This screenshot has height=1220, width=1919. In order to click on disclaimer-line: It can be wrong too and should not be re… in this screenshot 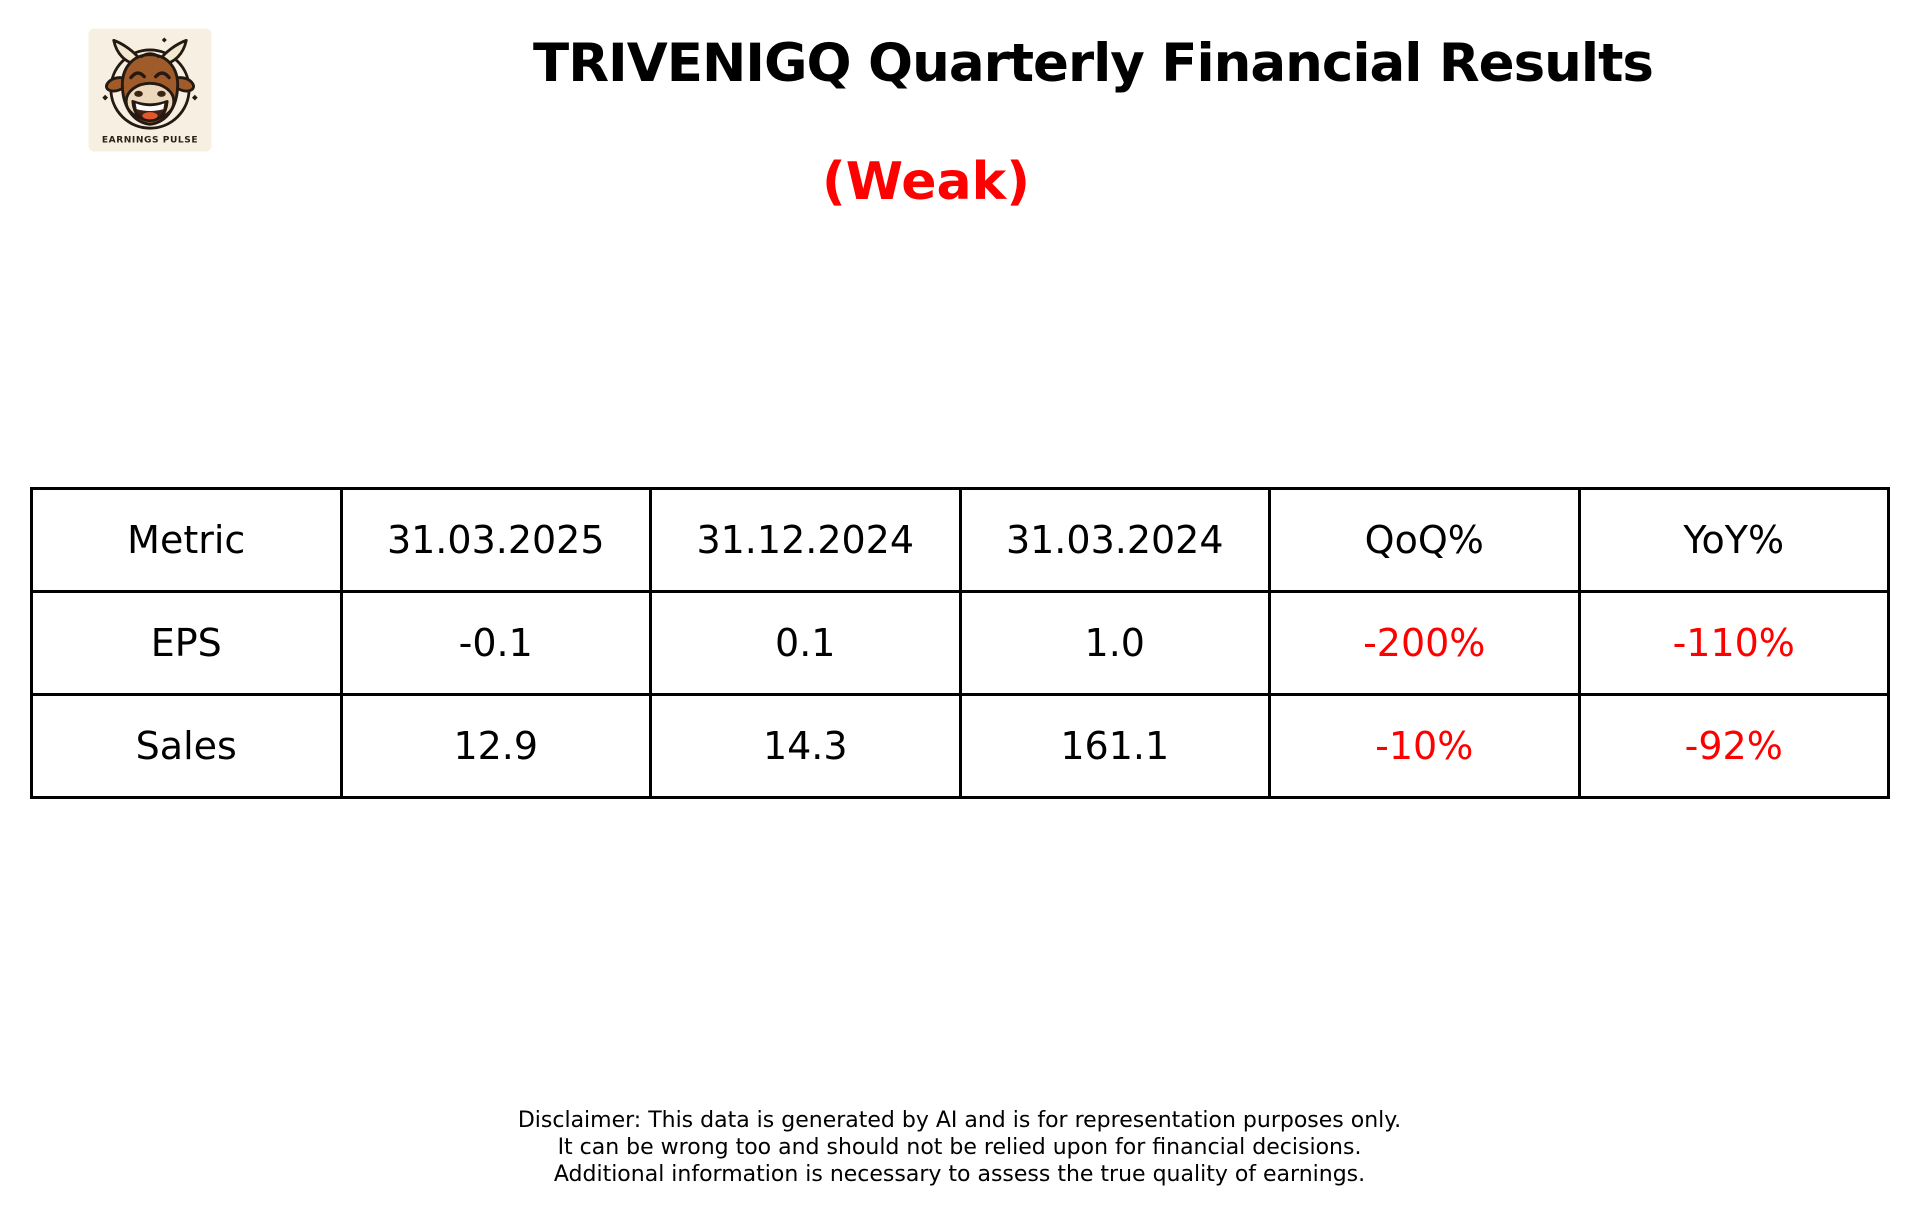, I will do `click(959, 1147)`.